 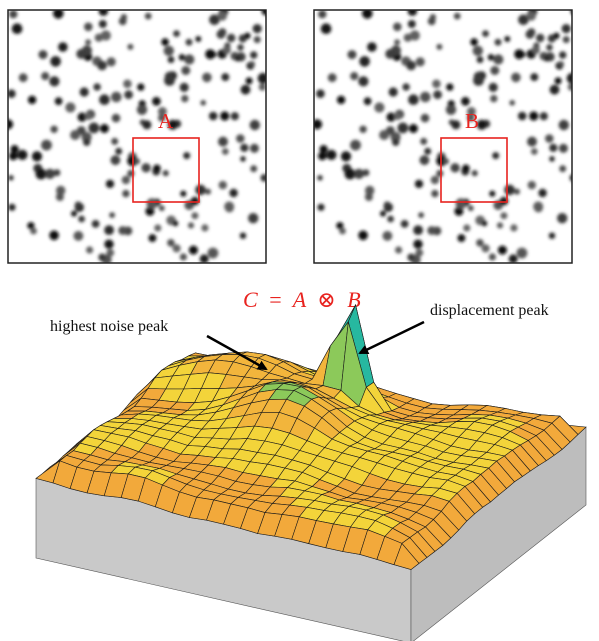 I want to click on displacement-peak-label: displacement peak, so click(x=489, y=310).